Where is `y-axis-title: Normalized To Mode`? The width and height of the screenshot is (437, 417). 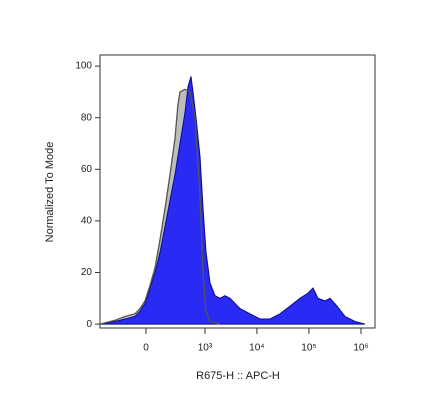 y-axis-title: Normalized To Mode is located at coordinates (50, 192).